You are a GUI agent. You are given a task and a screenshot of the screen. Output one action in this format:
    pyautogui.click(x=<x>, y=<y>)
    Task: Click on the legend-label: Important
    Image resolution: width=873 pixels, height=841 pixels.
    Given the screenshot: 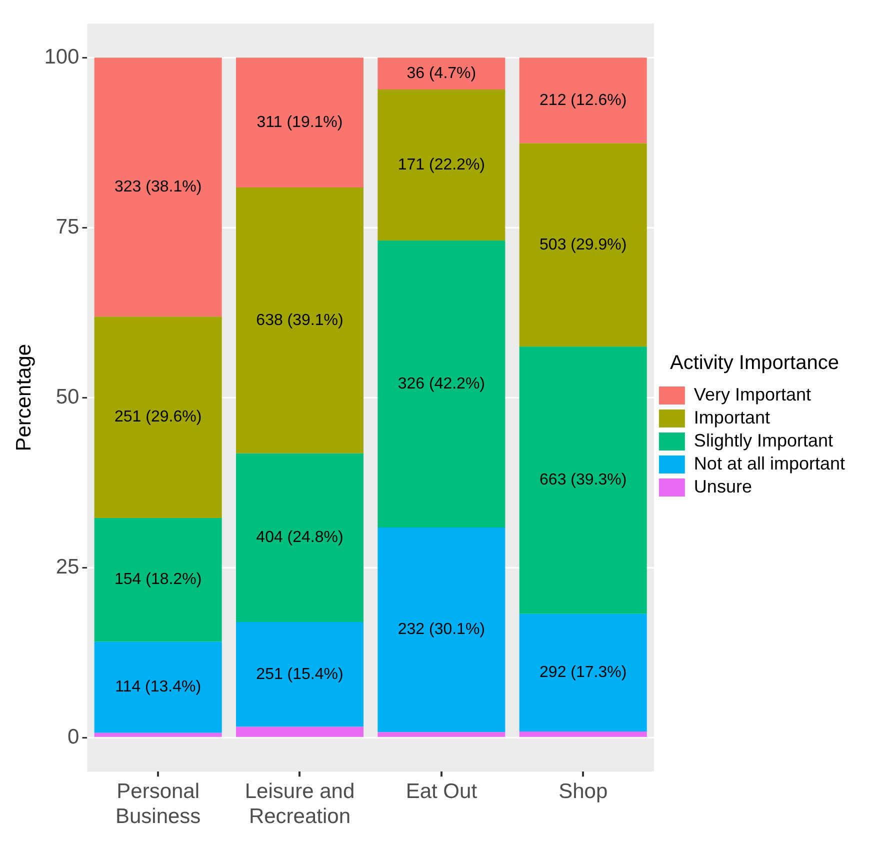 What is the action you would take?
    pyautogui.click(x=732, y=417)
    